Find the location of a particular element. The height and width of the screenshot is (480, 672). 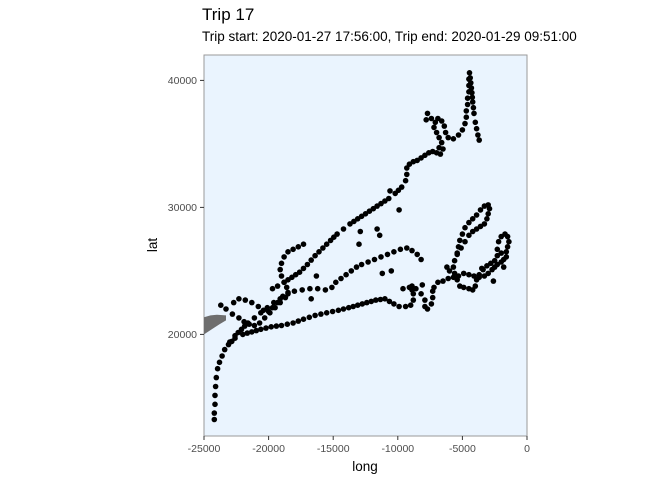

y-axis: 20000 30000 40000 is located at coordinates (186, 208).